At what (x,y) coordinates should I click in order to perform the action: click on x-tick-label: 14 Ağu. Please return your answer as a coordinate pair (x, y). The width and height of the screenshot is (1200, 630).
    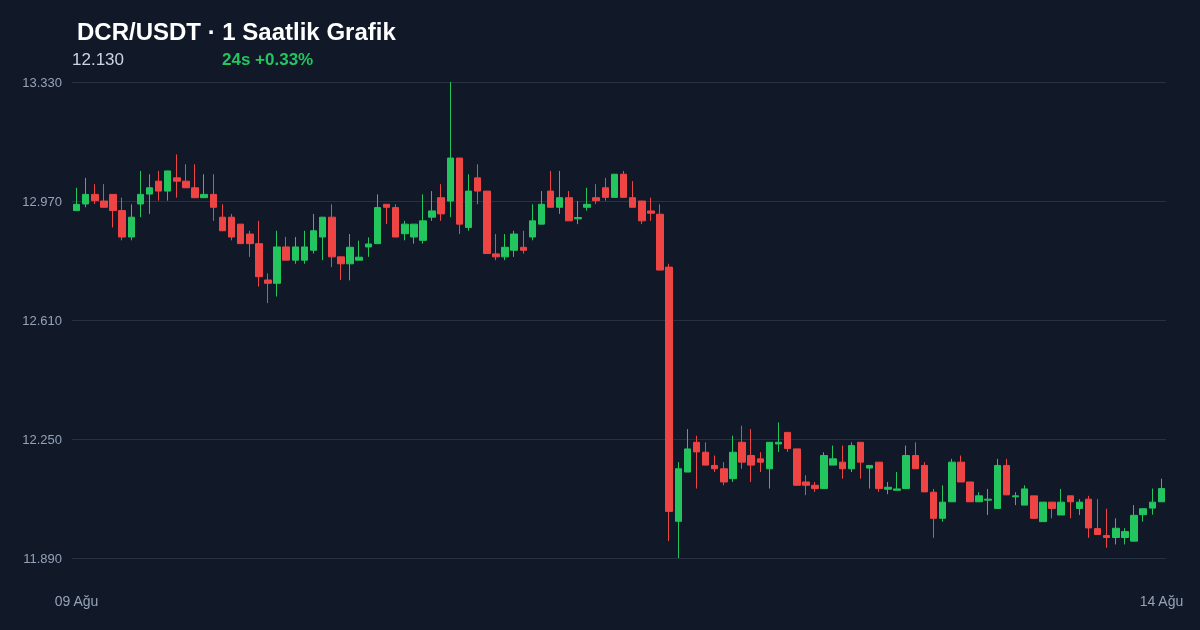
    Looking at the image, I should click on (1161, 601).